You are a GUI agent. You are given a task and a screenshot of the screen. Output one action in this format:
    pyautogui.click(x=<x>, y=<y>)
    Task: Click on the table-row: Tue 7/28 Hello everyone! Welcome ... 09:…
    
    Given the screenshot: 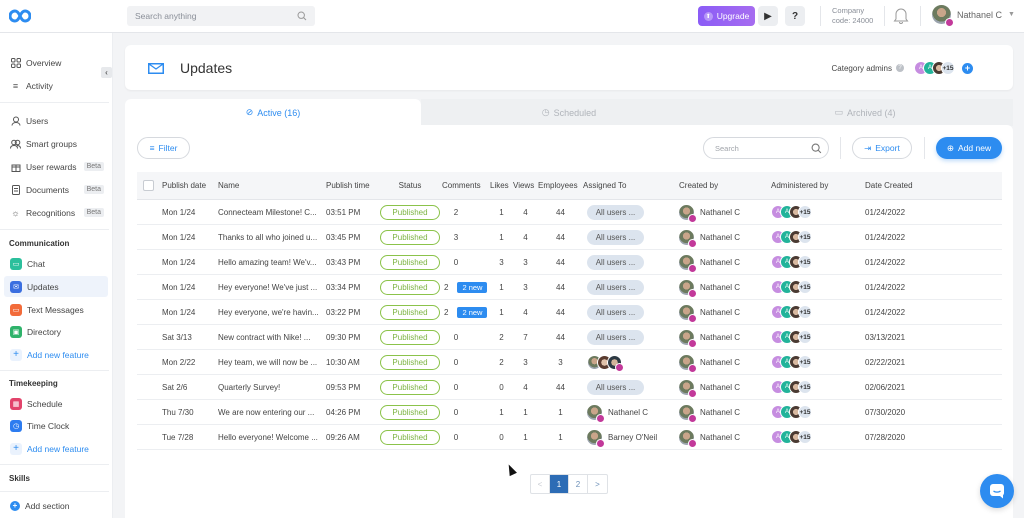 What is the action you would take?
    pyautogui.click(x=569, y=437)
    